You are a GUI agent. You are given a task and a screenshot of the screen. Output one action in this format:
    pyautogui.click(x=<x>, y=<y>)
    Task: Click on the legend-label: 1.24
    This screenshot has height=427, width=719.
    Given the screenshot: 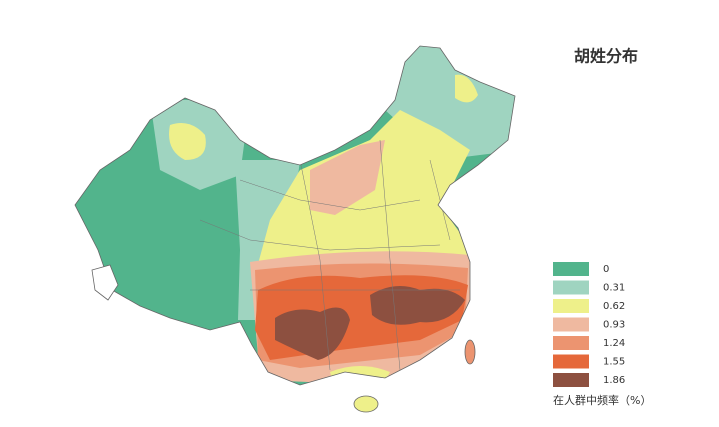 What is the action you would take?
    pyautogui.click(x=614, y=343)
    